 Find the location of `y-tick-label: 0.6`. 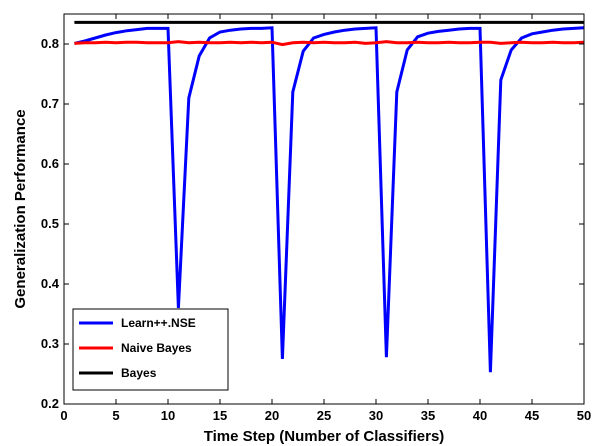

y-tick-label: 0.6 is located at coordinates (50, 163).